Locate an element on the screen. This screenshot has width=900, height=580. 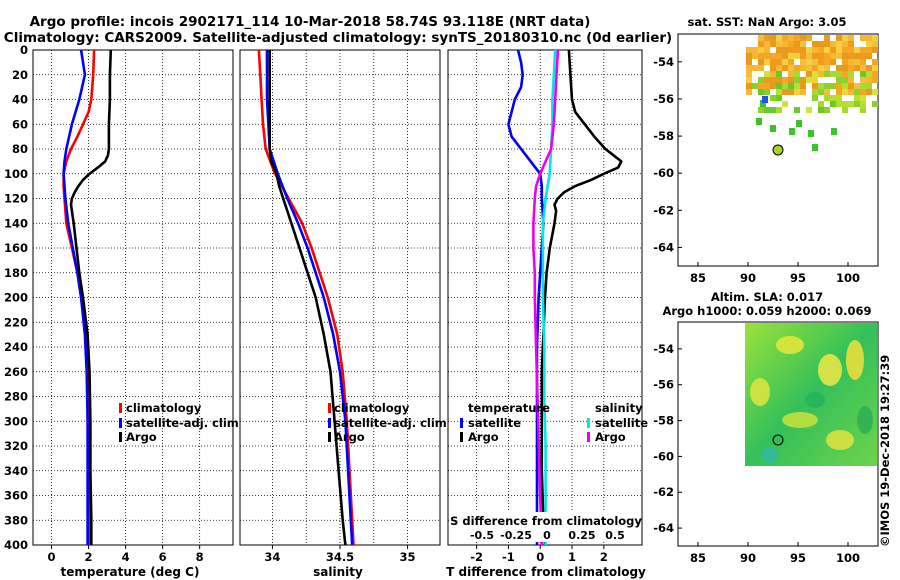
map-y-tick-label: -58 is located at coordinates (663, 421).